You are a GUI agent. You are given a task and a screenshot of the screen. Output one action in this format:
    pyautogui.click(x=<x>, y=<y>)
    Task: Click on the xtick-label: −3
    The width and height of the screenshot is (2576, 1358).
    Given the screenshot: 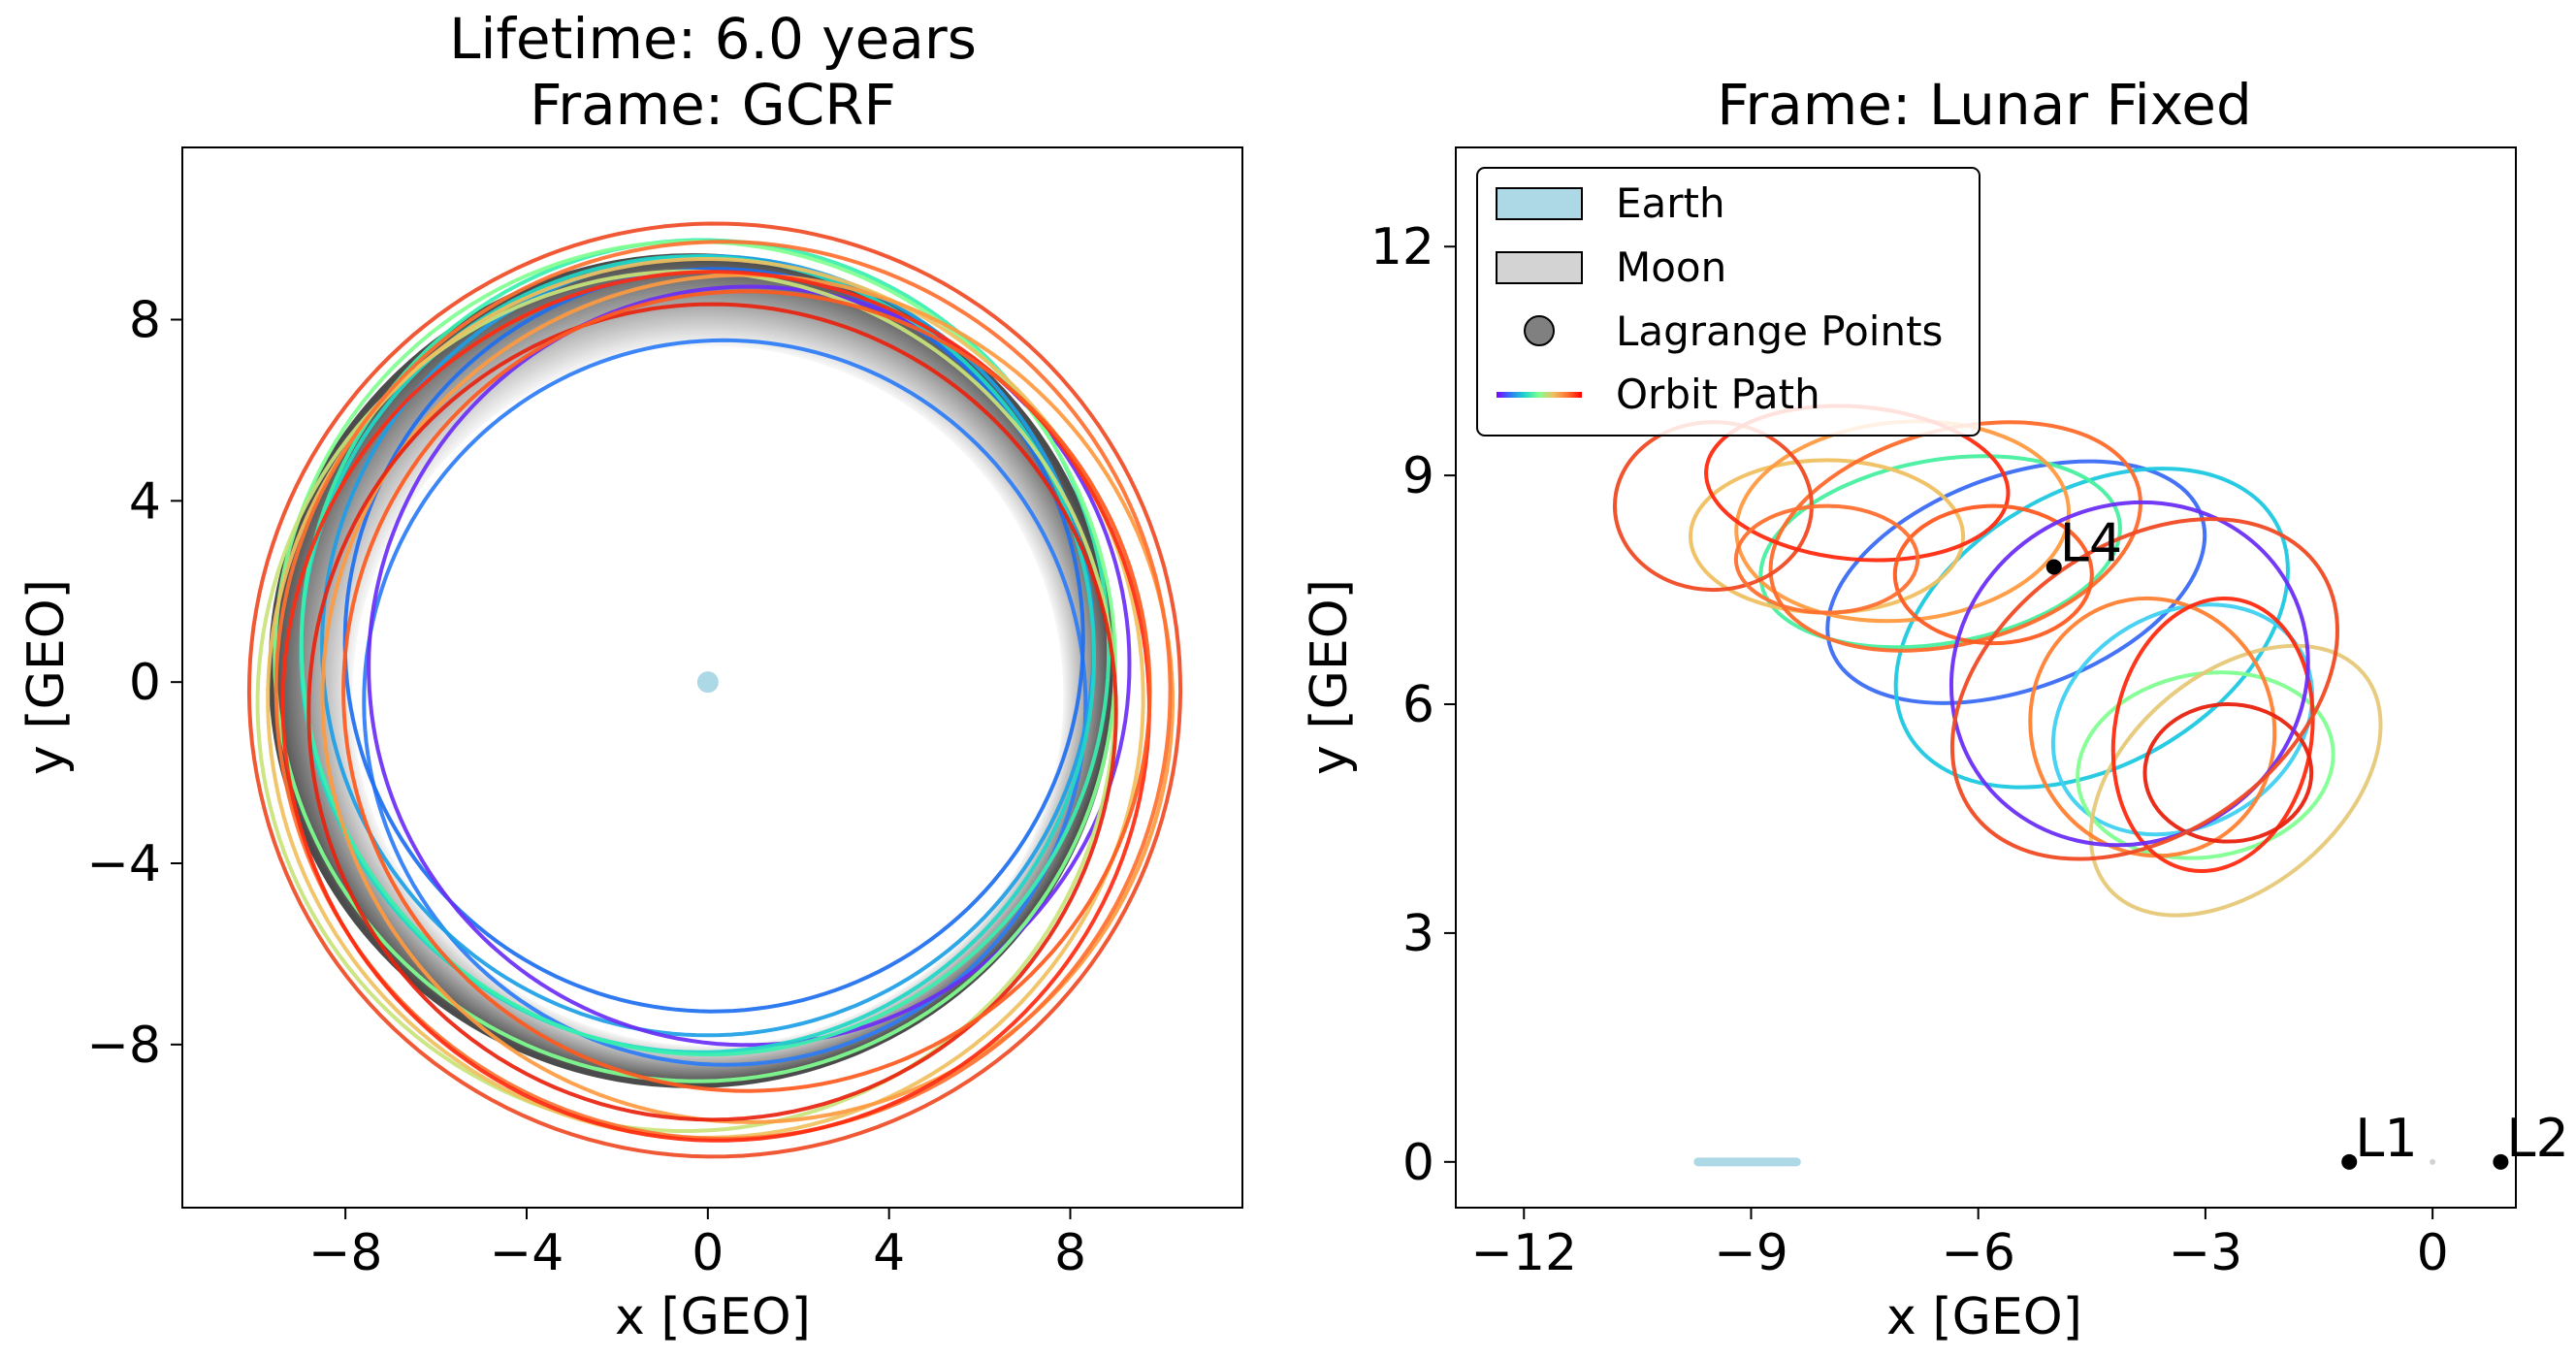 What is the action you would take?
    pyautogui.click(x=2206, y=1253)
    